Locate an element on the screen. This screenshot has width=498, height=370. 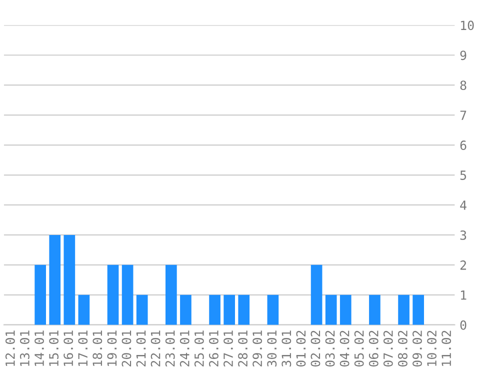
x-tick-label: 12.01 is located at coordinates (10, 348).